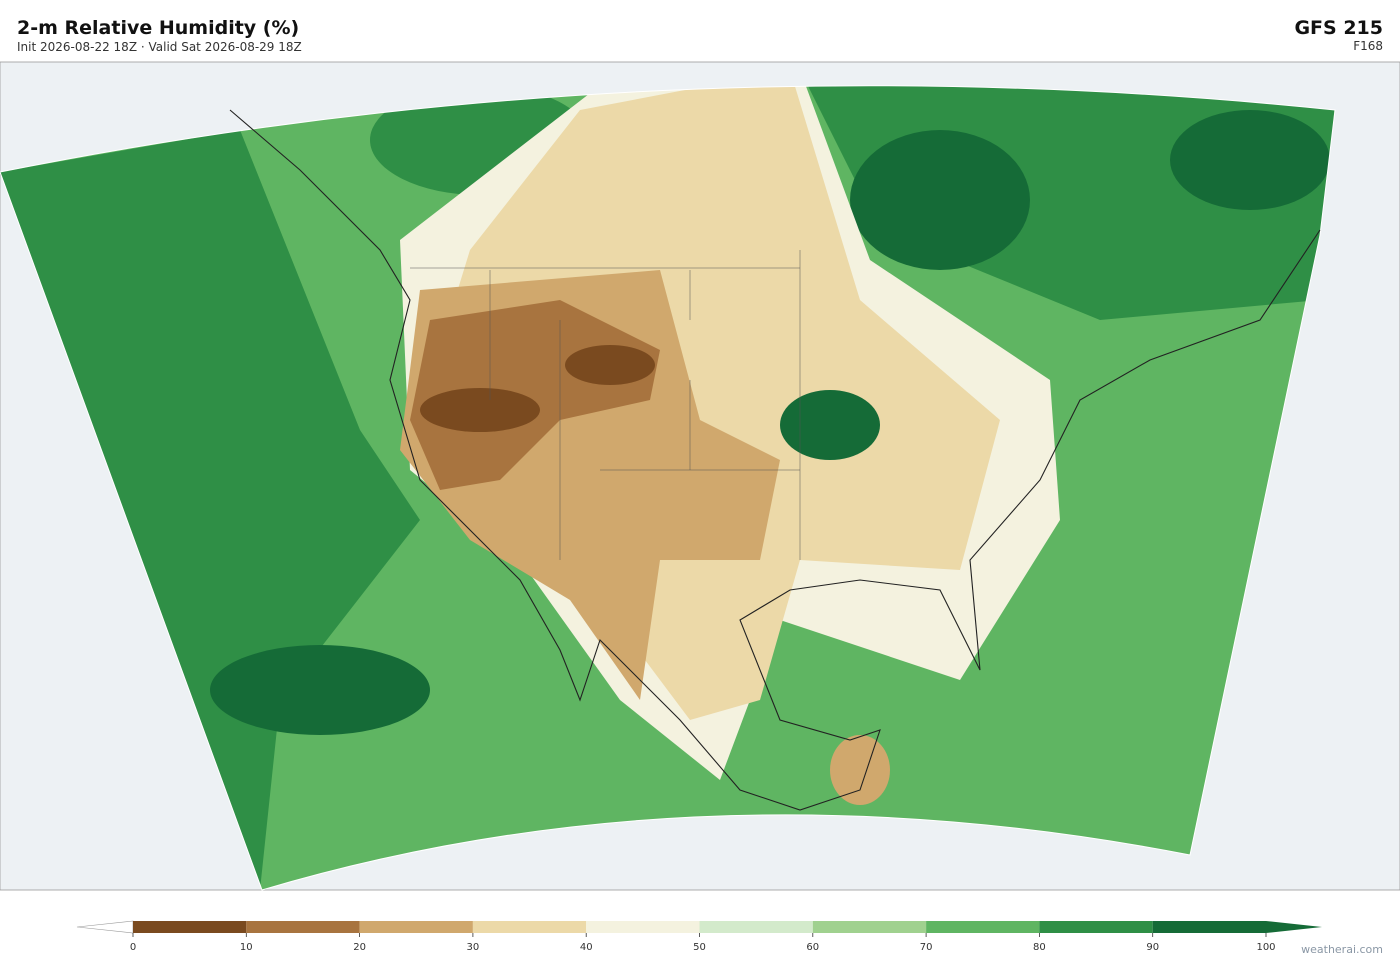 The height and width of the screenshot is (964, 1400). I want to click on model: GFS 215, so click(1338, 28).